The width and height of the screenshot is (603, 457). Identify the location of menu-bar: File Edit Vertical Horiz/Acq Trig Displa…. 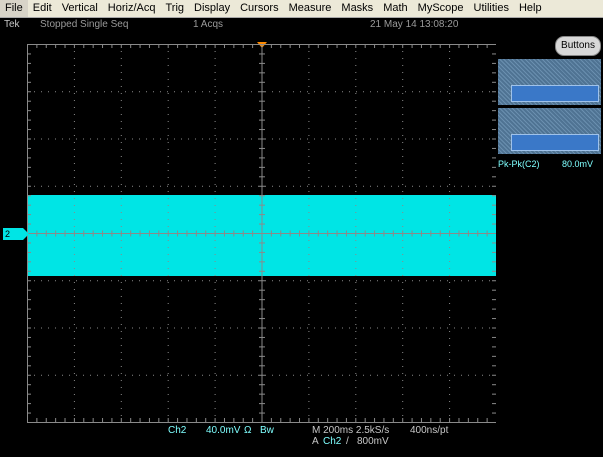
(301, 9).